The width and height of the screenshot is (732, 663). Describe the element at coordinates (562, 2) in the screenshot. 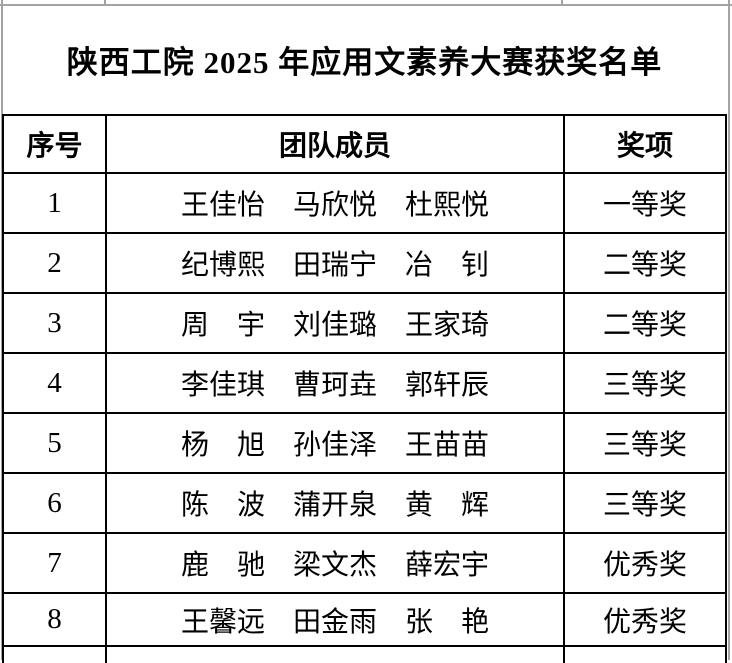

I see `gridline-stub-col2` at that location.